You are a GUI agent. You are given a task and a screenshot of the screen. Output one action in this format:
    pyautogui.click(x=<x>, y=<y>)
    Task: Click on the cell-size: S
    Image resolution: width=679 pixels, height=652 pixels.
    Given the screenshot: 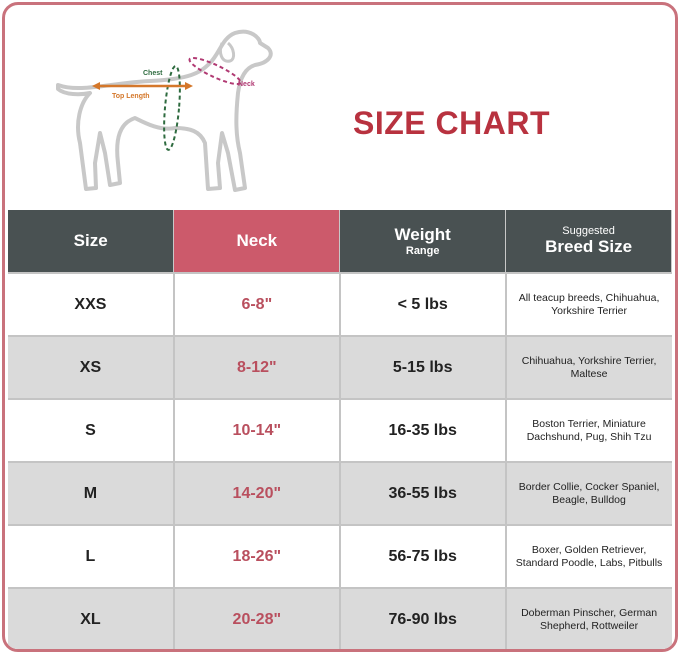 What is the action you would take?
    pyautogui.click(x=91, y=430)
    